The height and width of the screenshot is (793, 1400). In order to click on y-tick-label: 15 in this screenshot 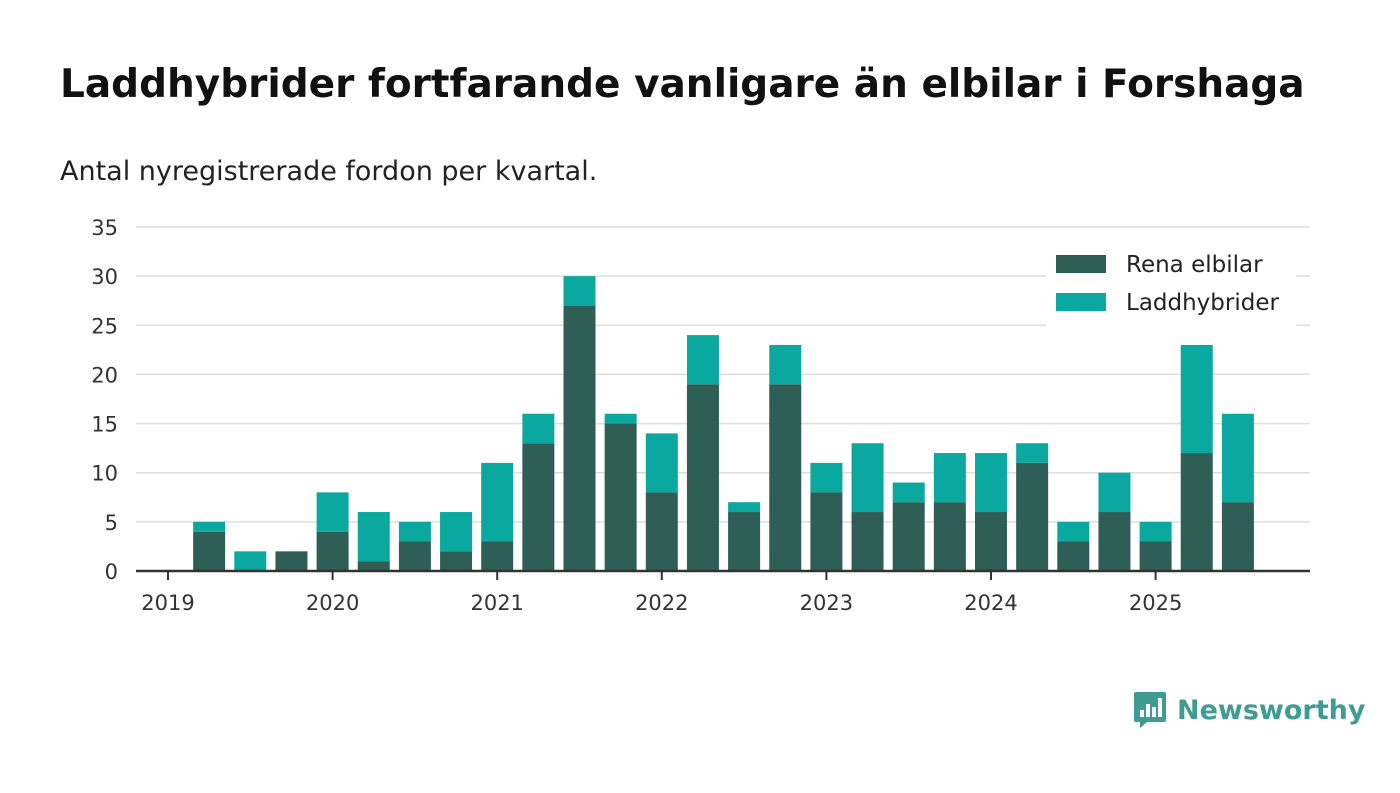, I will do `click(104, 425)`.